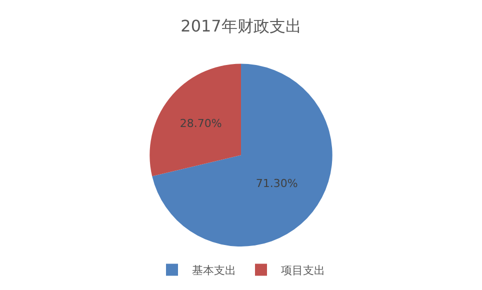 This screenshot has height=290, width=482. Describe the element at coordinates (241, 26) in the screenshot. I see `chart-title: 2017年财政支出` at that location.